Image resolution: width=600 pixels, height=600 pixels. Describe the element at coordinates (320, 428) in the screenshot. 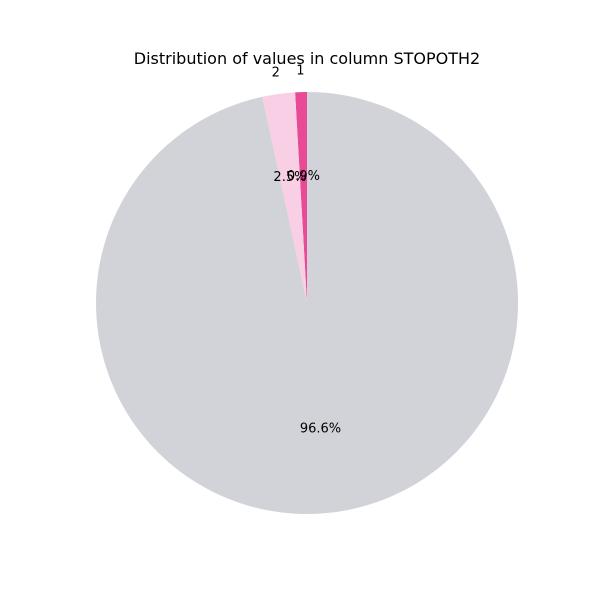

I see `slice-percent-3: 96.6%` at that location.